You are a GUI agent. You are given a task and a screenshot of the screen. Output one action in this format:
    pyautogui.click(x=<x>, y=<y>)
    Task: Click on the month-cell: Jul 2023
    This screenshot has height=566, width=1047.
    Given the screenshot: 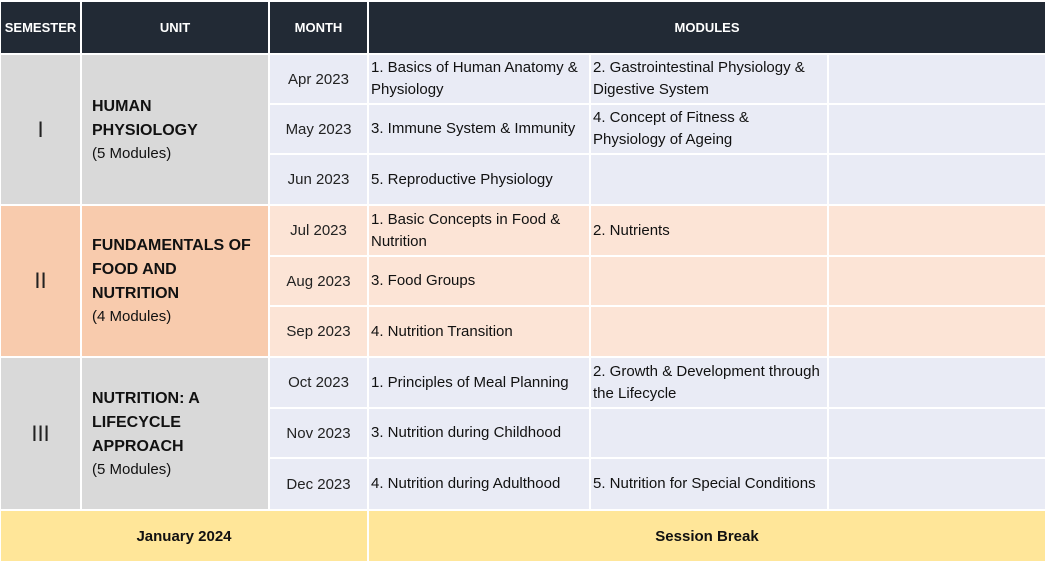 What is the action you would take?
    pyautogui.click(x=318, y=230)
    